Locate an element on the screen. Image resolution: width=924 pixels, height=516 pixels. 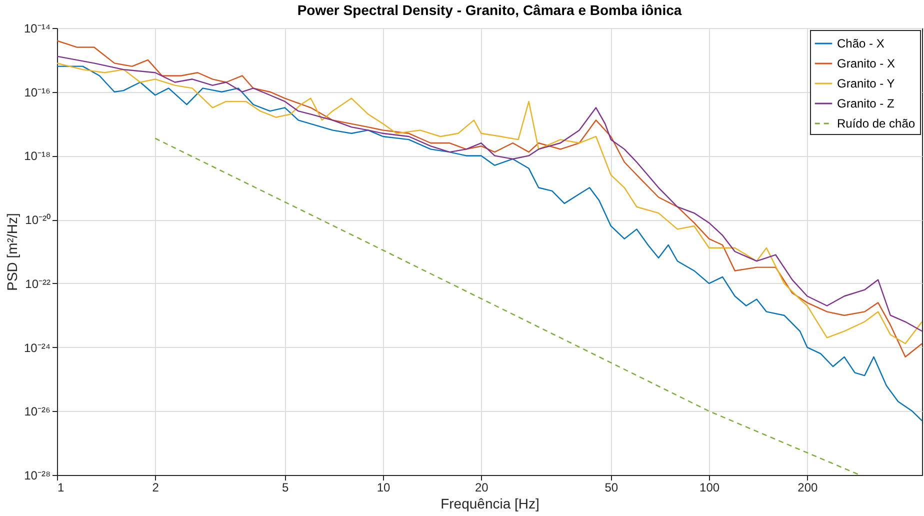
x-tick-label: 10 is located at coordinates (383, 487).